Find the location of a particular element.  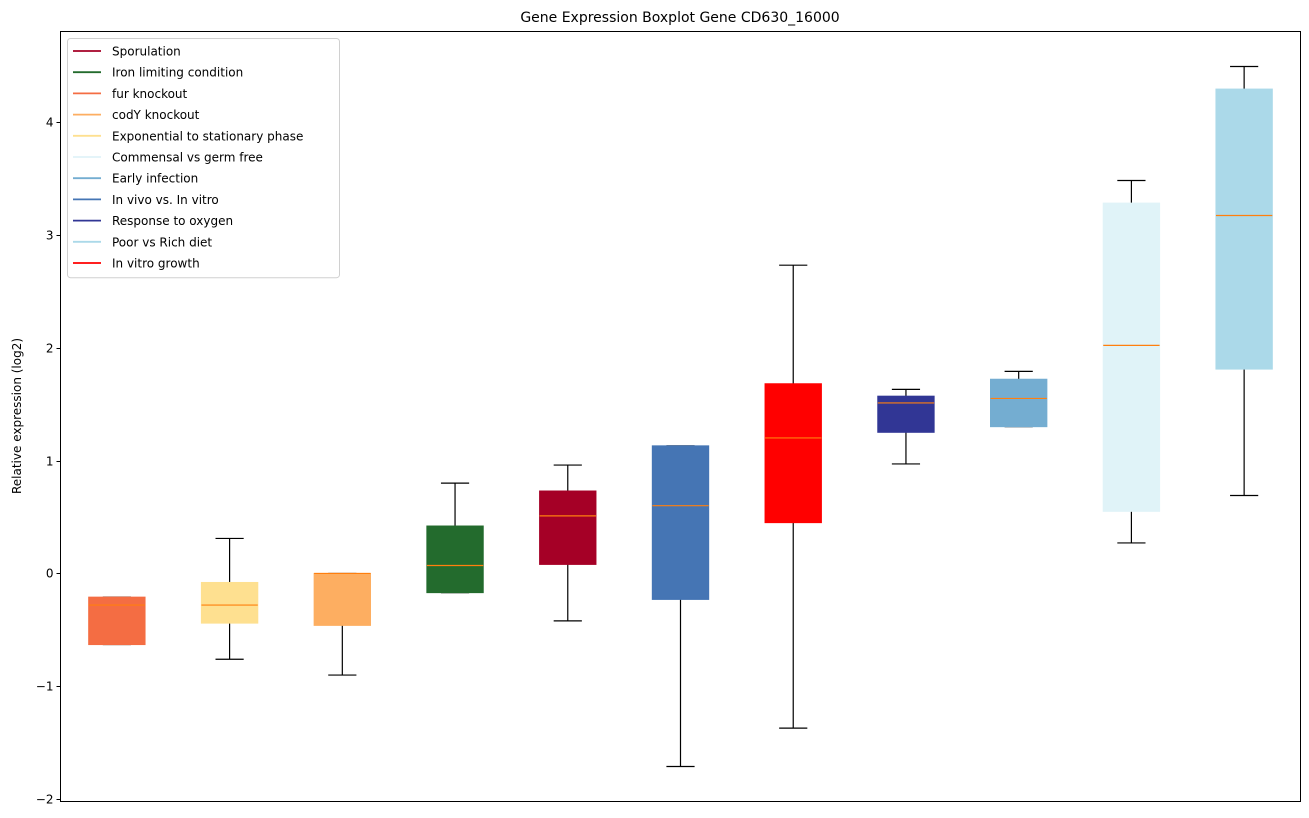

legend-item: Sporulation is located at coordinates (127, 52).